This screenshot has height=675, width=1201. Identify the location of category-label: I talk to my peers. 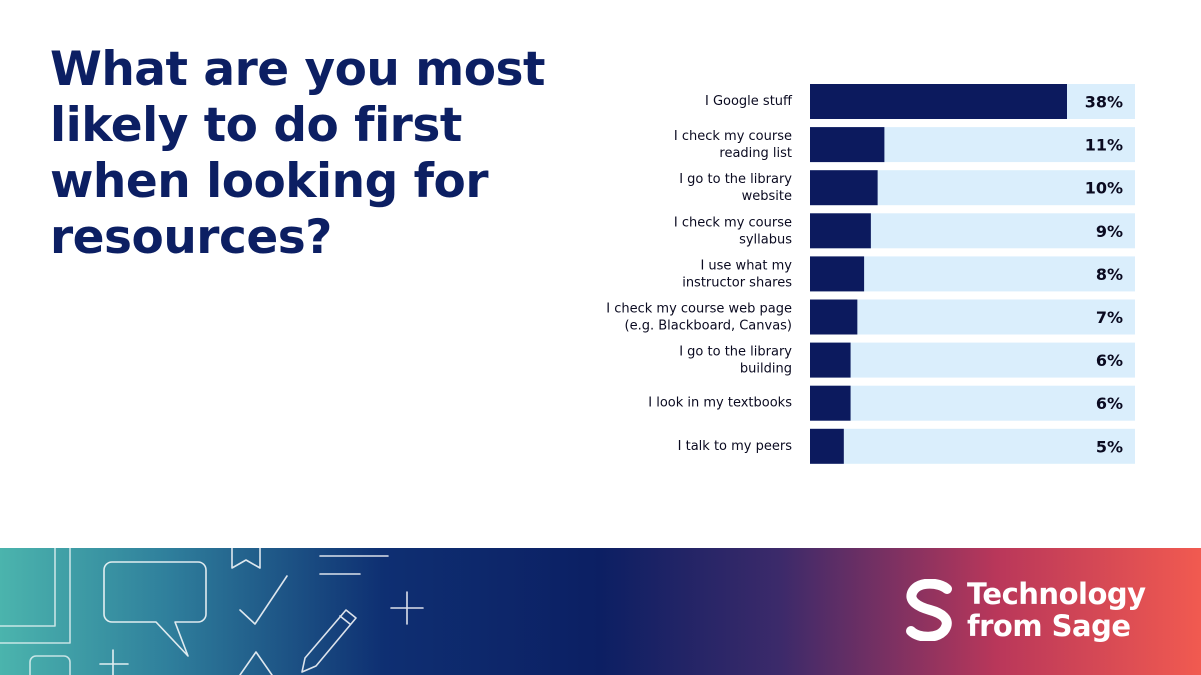
(735, 446).